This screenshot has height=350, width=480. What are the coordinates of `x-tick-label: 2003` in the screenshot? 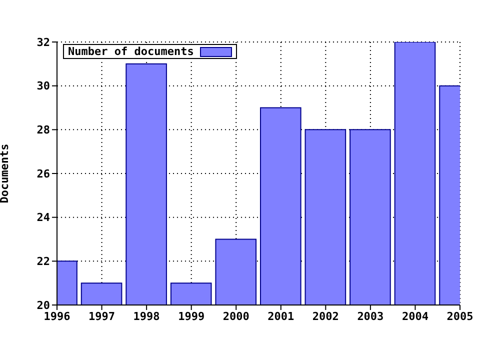 It's located at (370, 316).